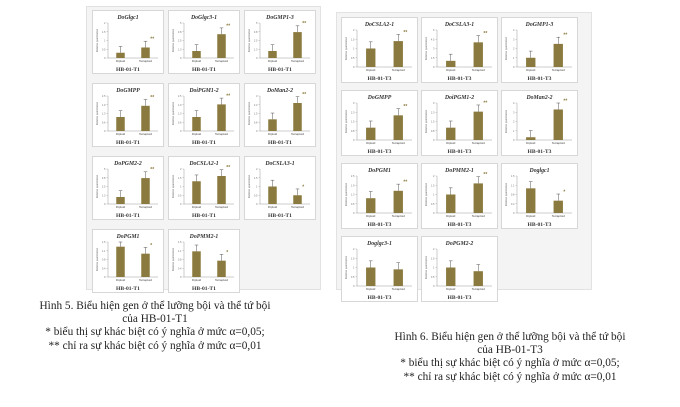  What do you see at coordinates (105, 169) in the screenshot?
I see `y-tick-label: 5` at bounding box center [105, 169].